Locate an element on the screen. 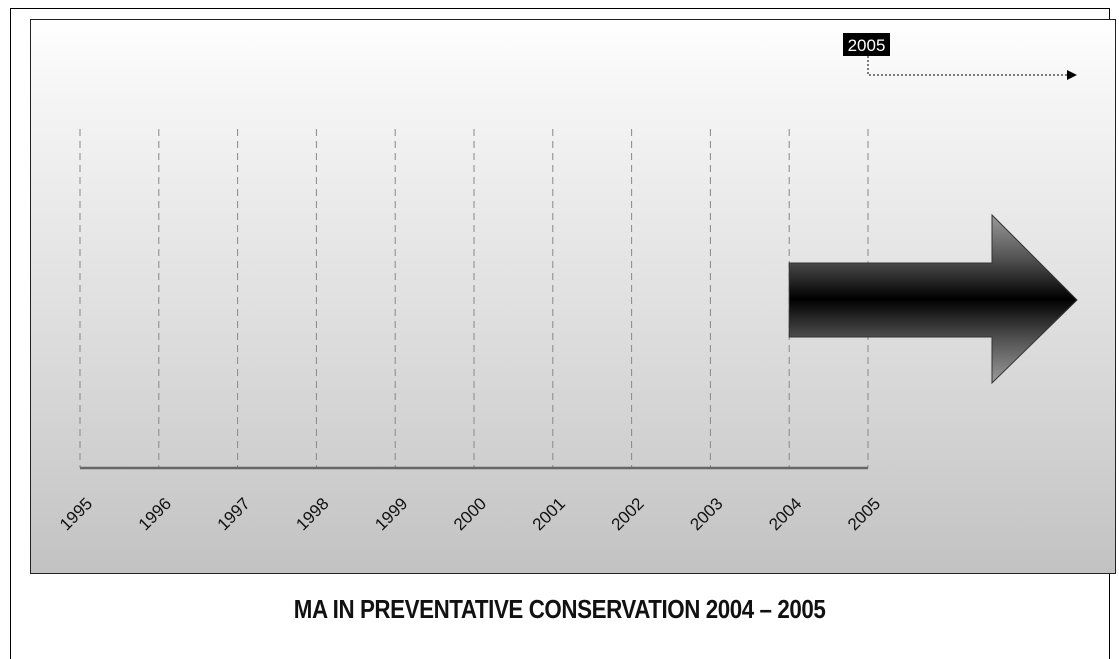 This screenshot has width=1119, height=659. year-label-1995: 1995 is located at coordinates (76, 514).